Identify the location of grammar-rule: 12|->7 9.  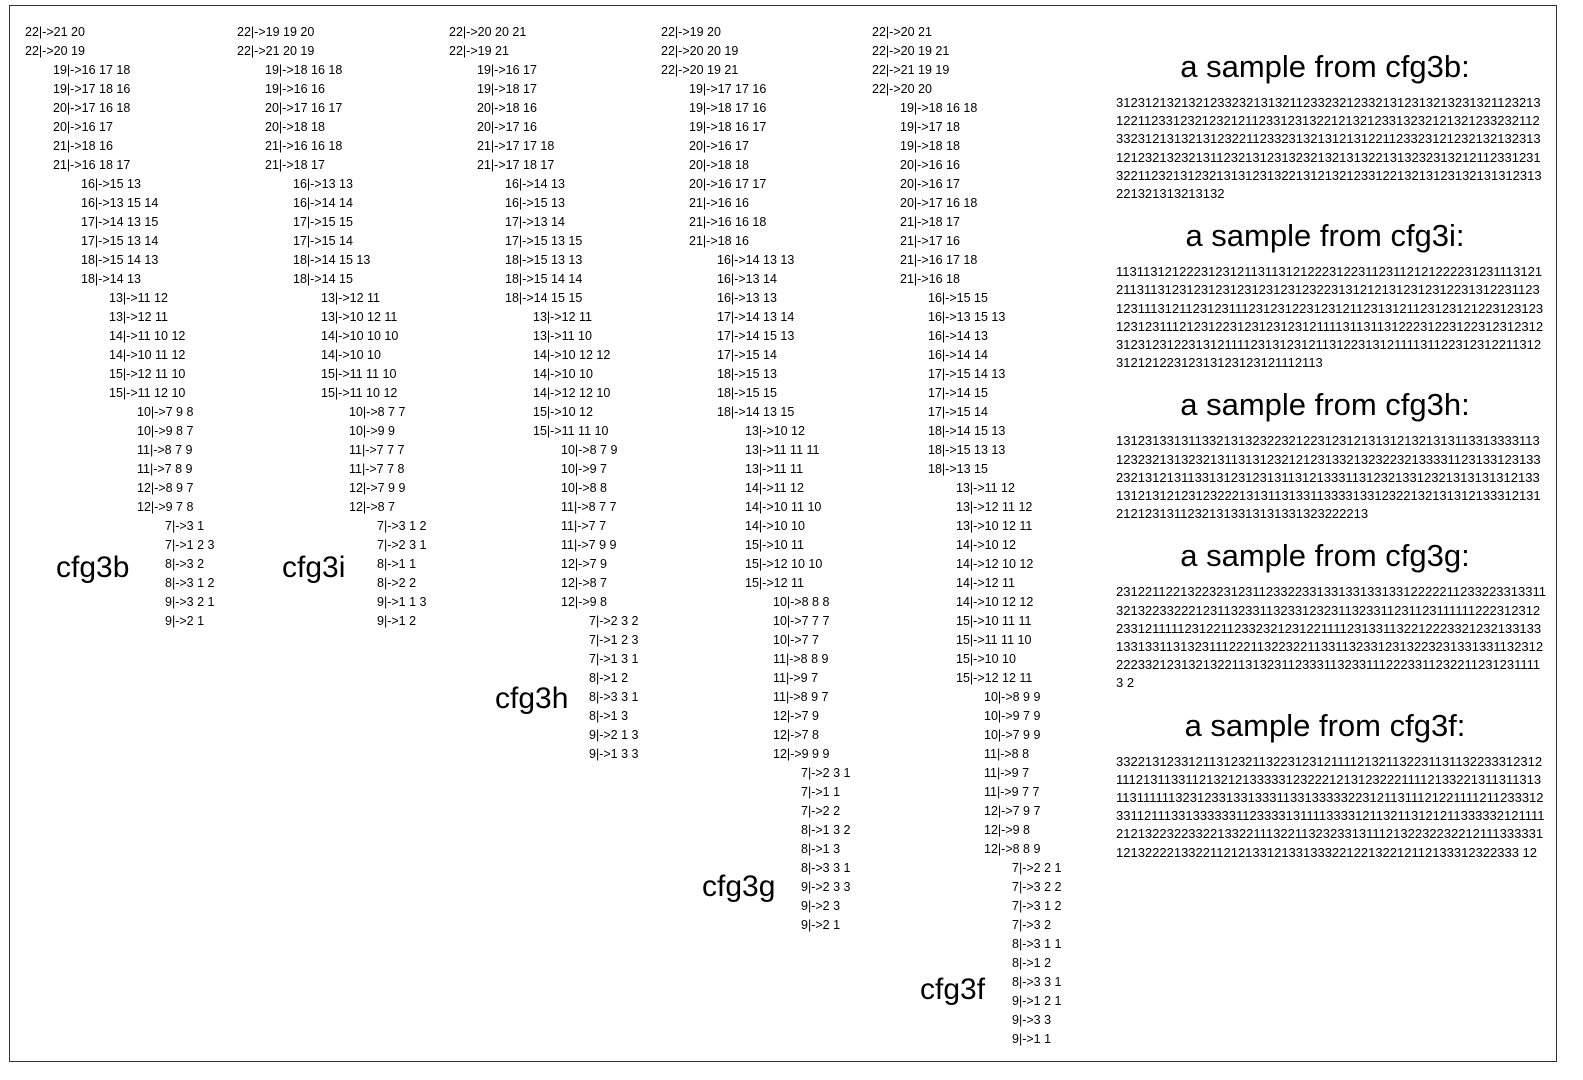
(584, 564).